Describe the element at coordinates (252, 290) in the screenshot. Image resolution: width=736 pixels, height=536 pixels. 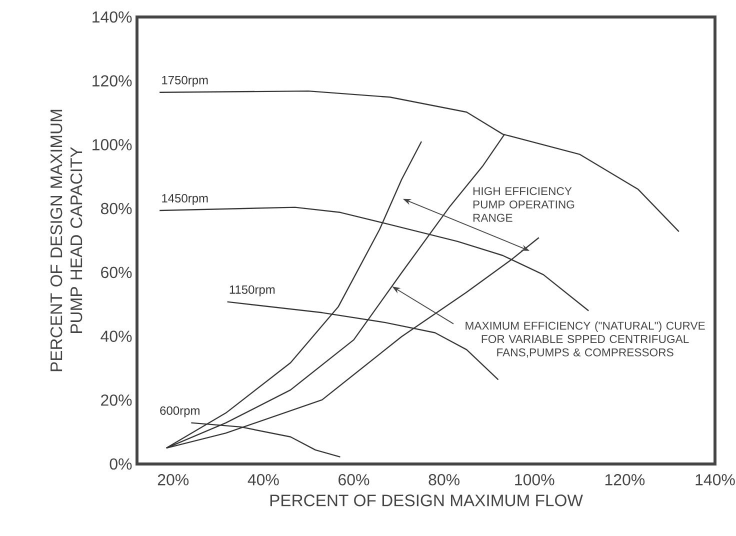
I see `series-label: 1150rpm` at that location.